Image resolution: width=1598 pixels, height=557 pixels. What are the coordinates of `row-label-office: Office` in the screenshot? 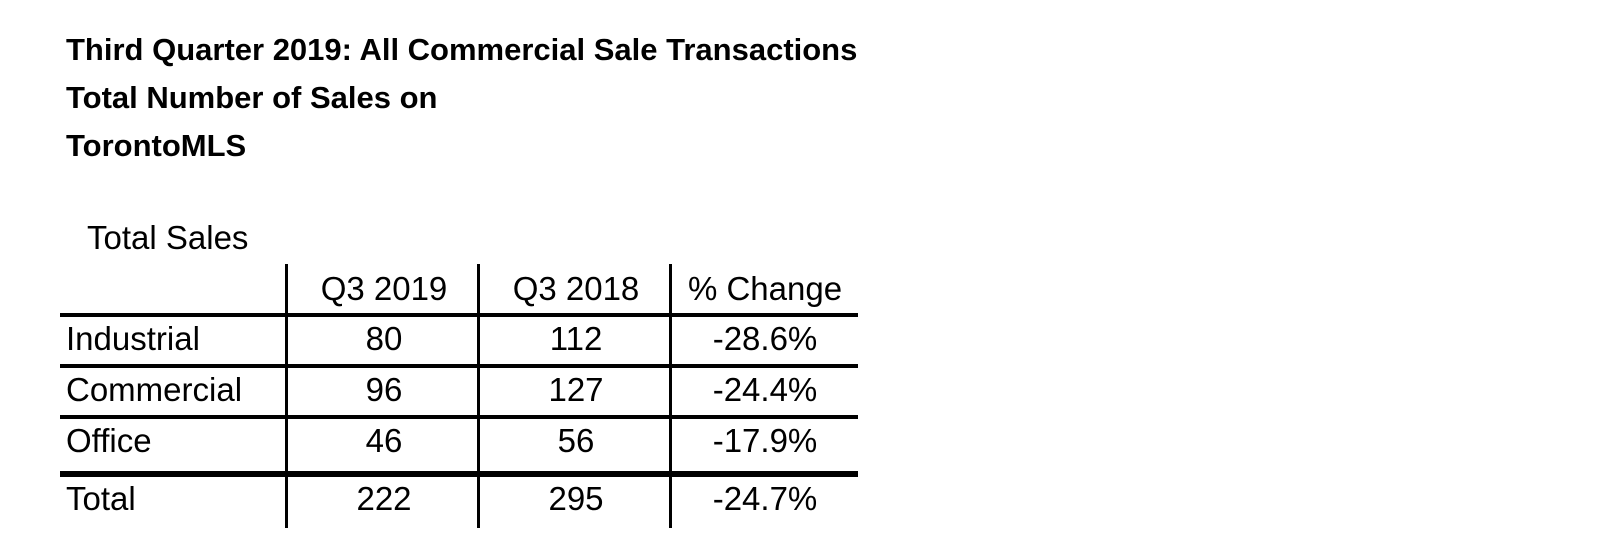 It's located at (109, 440).